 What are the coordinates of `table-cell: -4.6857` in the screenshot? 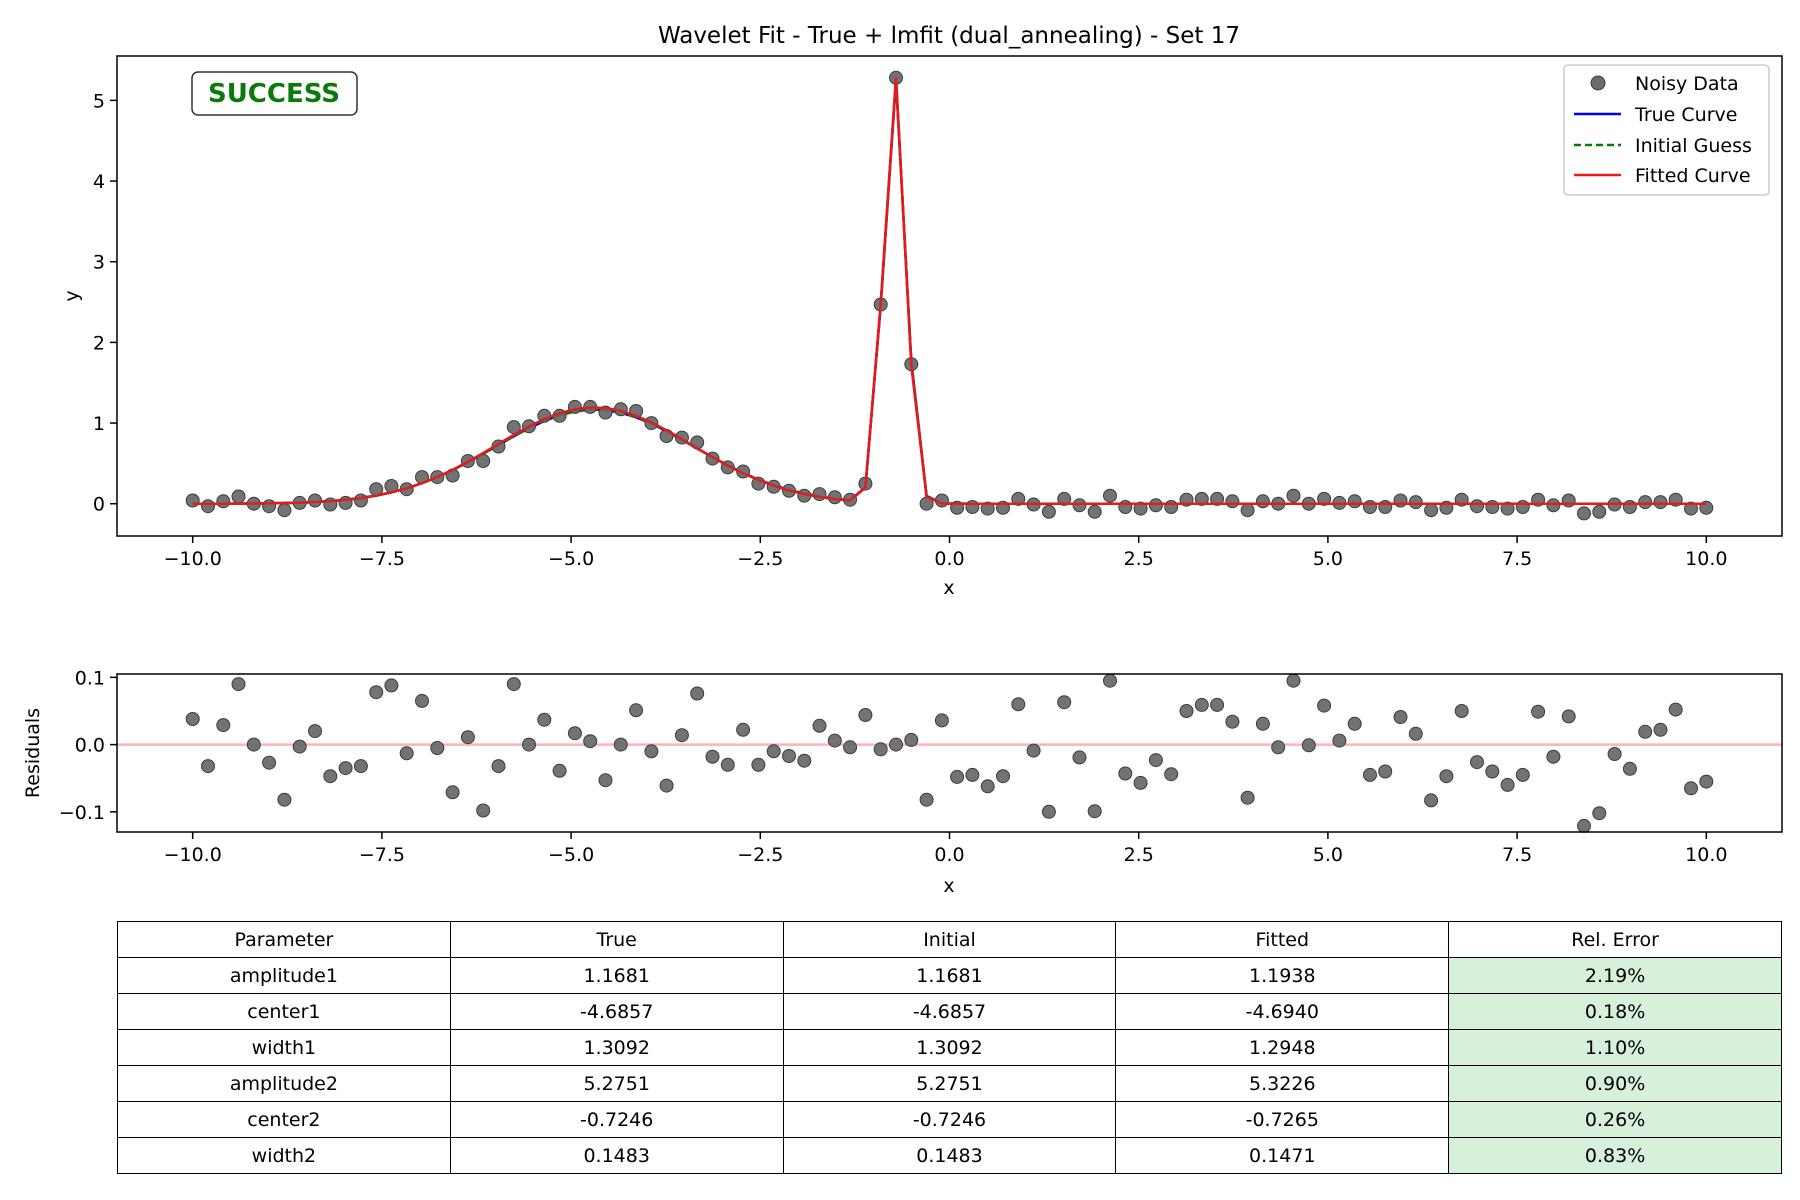 It's located at (949, 1011).